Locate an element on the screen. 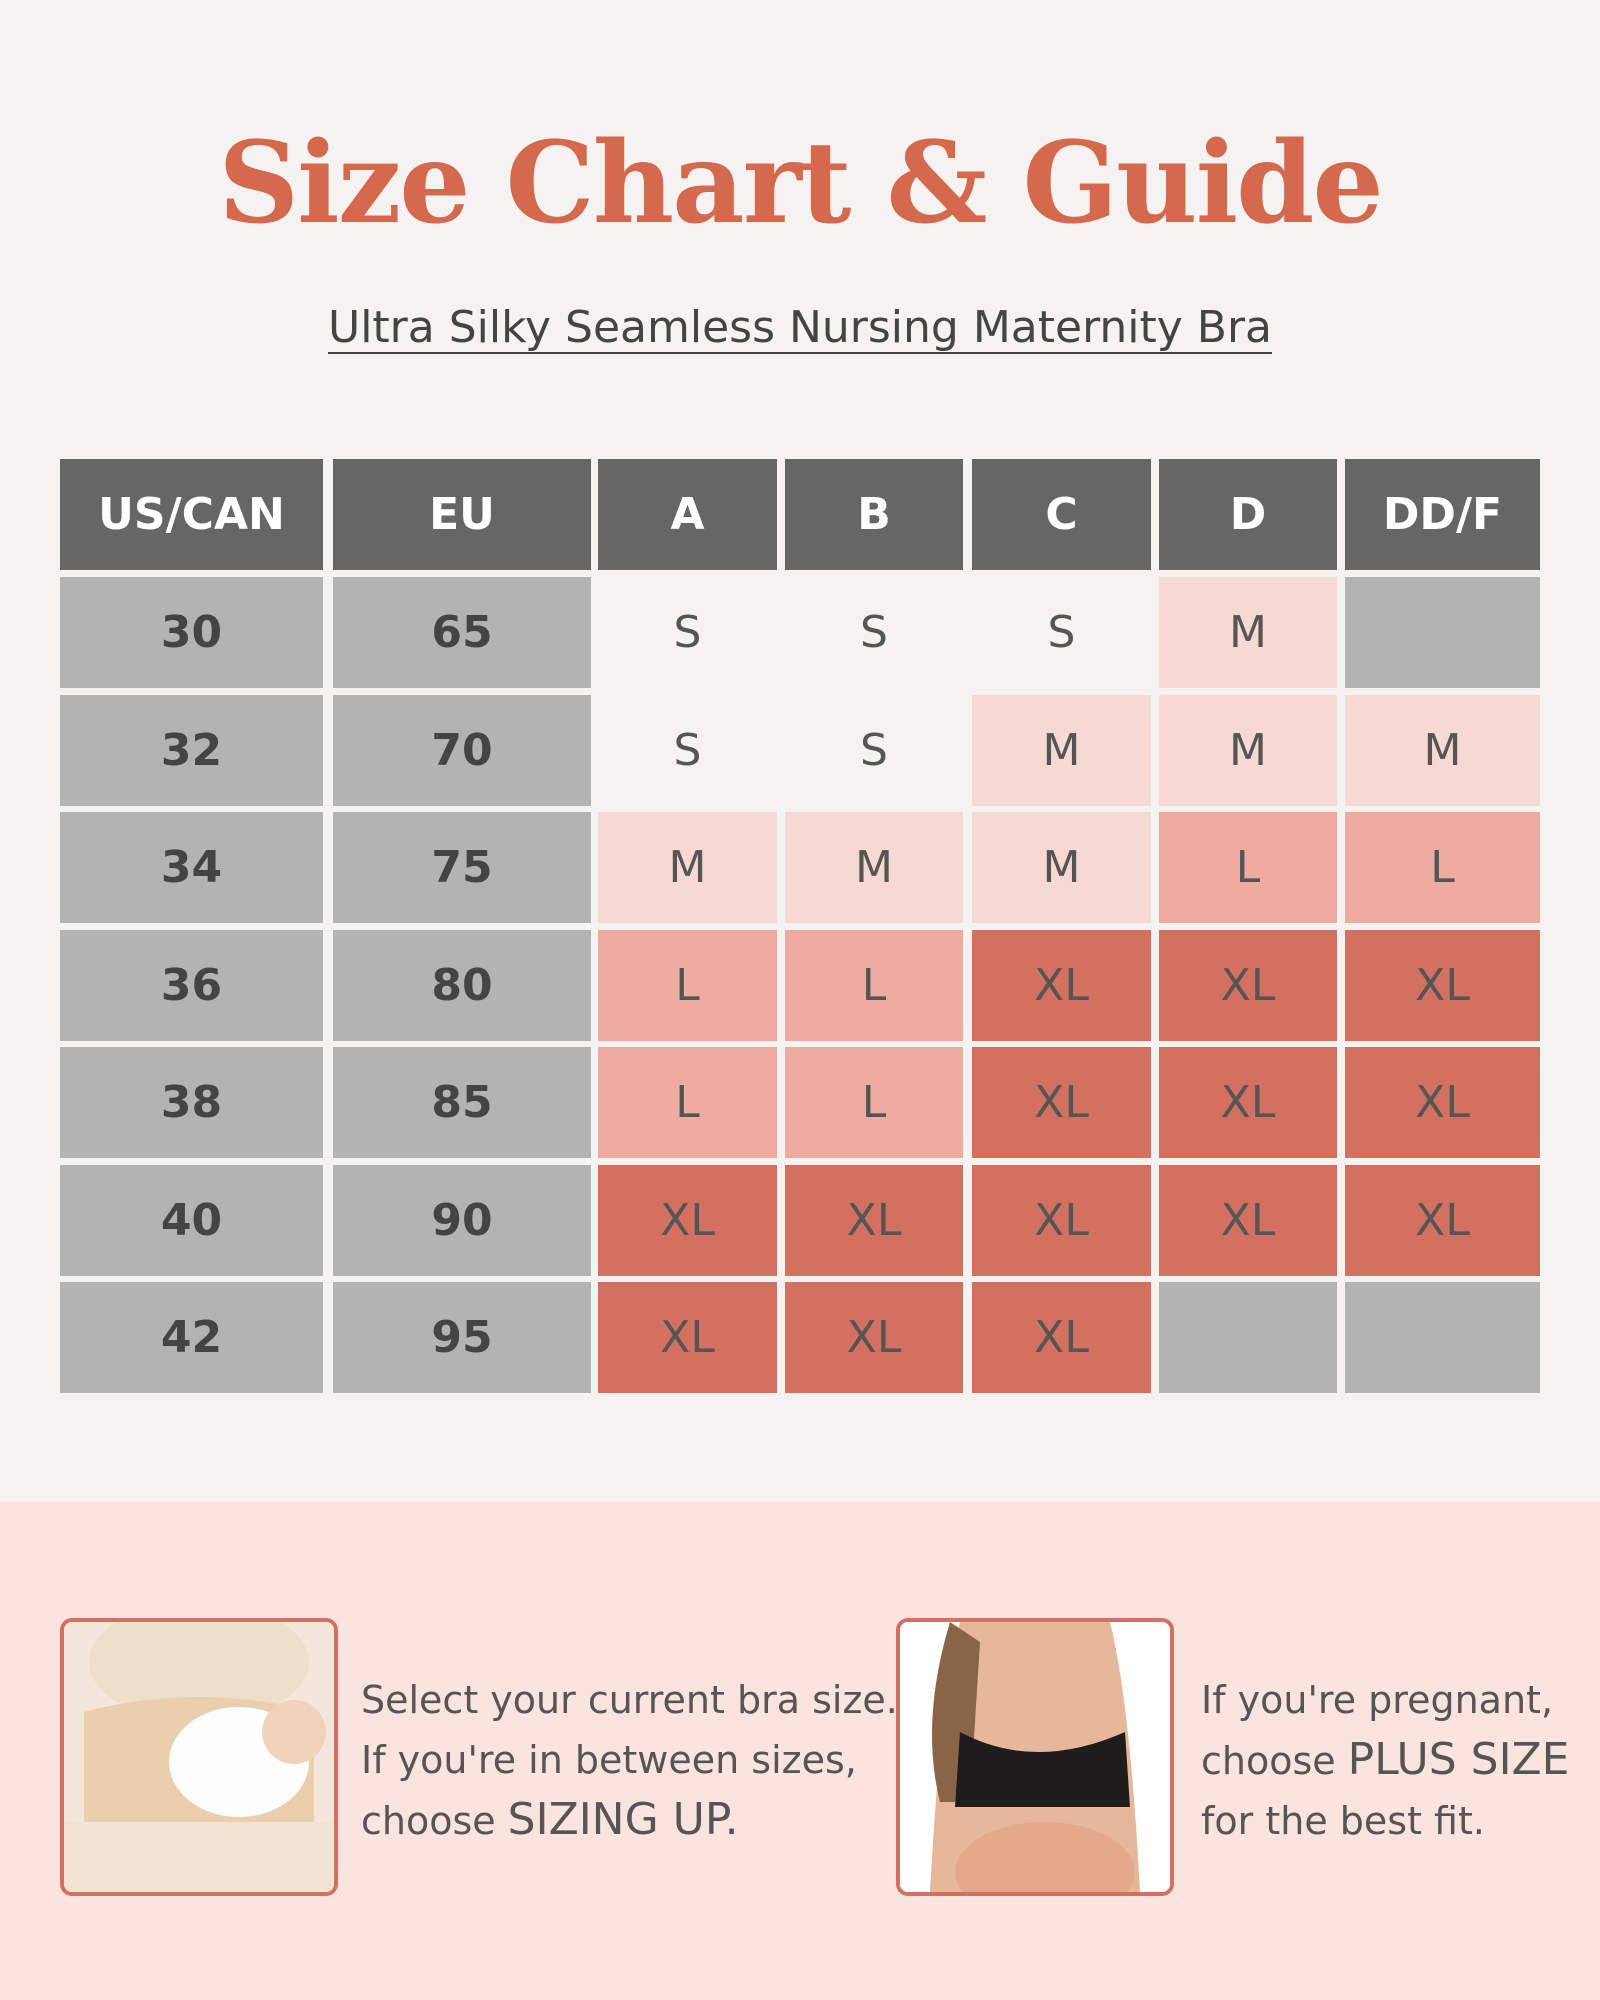 The height and width of the screenshot is (2000, 1600). column-header: US/CAN is located at coordinates (191, 514).